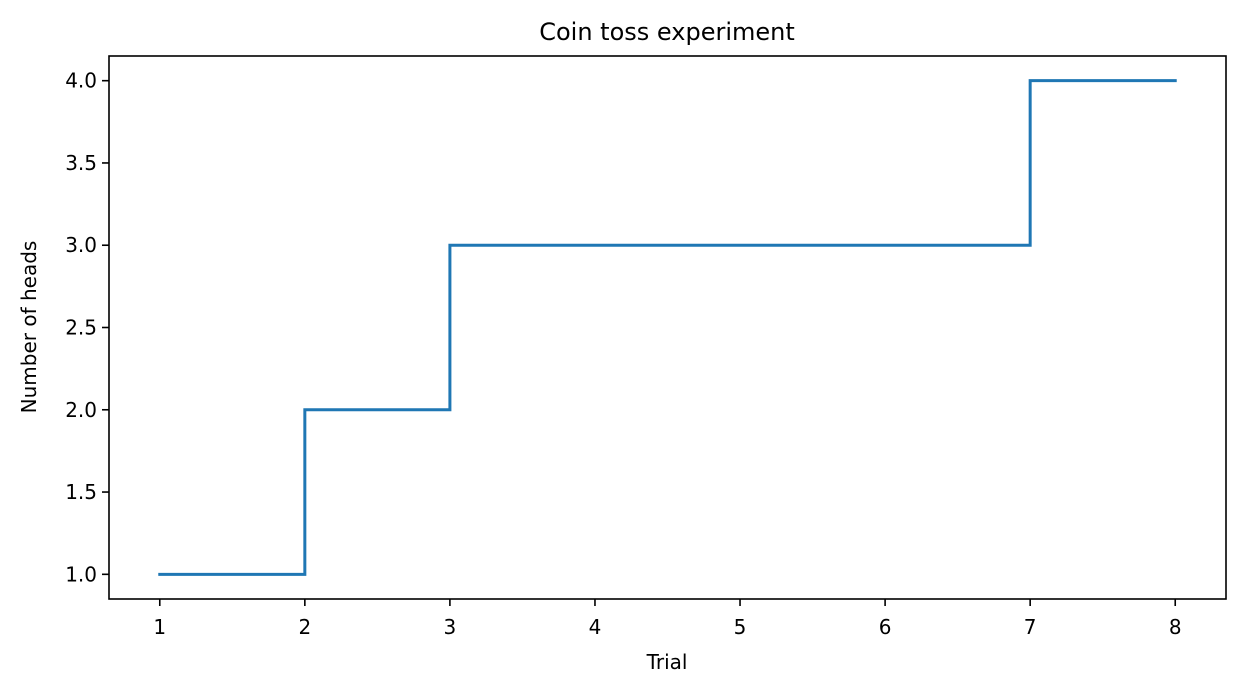 This screenshot has width=1243, height=697. What do you see at coordinates (81, 574) in the screenshot?
I see `y-tick-label: 1.0` at bounding box center [81, 574].